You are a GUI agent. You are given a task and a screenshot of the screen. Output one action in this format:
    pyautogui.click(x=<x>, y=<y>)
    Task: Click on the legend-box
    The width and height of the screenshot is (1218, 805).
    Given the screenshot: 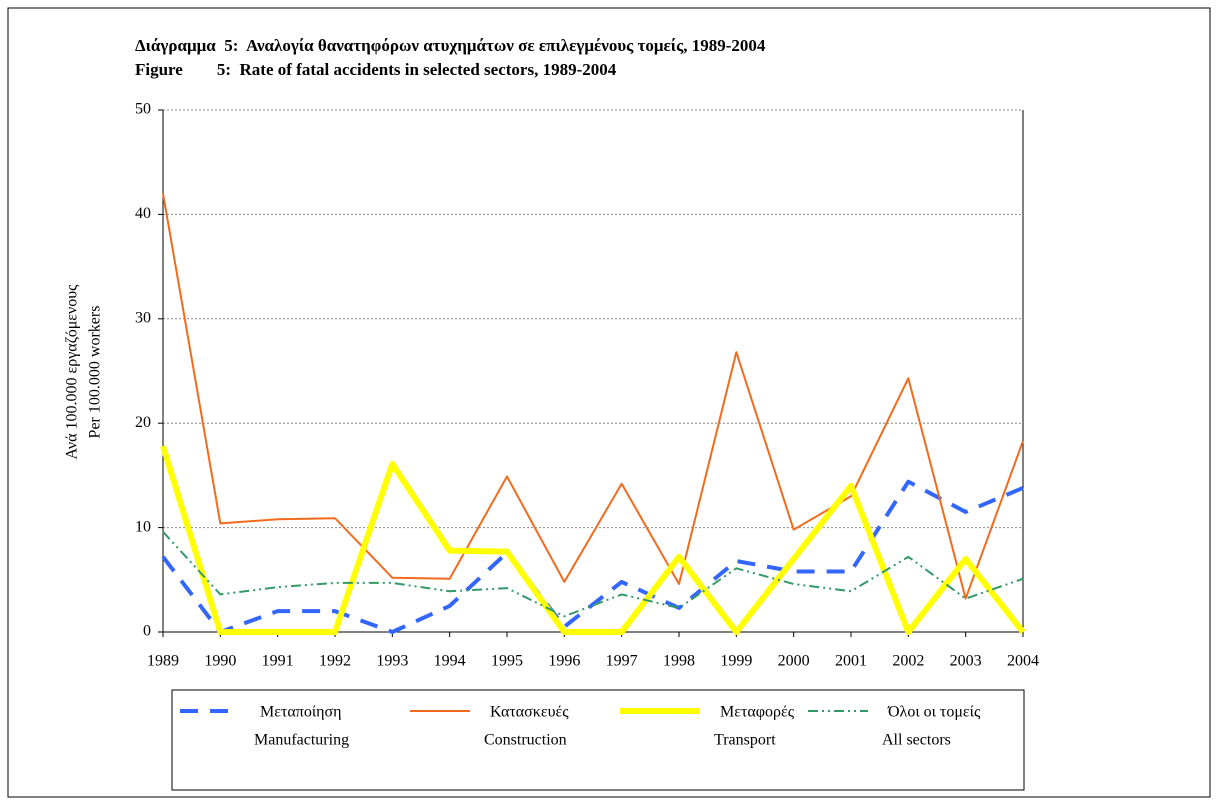 What is the action you would take?
    pyautogui.click(x=598, y=740)
    